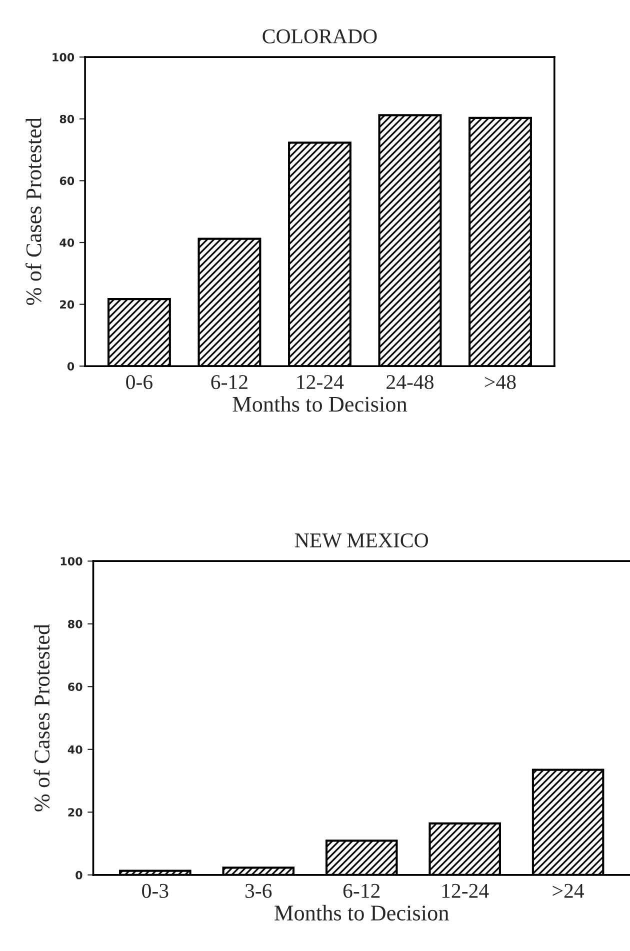  What do you see at coordinates (568, 891) in the screenshot?
I see `x-tick-label: >24` at bounding box center [568, 891].